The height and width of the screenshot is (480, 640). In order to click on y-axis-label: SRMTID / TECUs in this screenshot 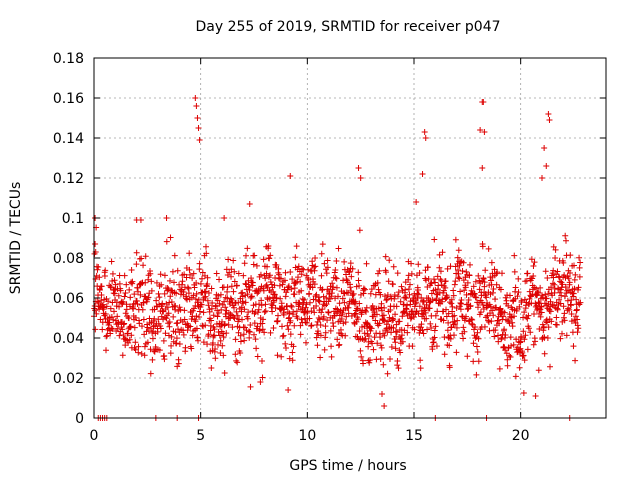, I will do `click(16, 238)`.